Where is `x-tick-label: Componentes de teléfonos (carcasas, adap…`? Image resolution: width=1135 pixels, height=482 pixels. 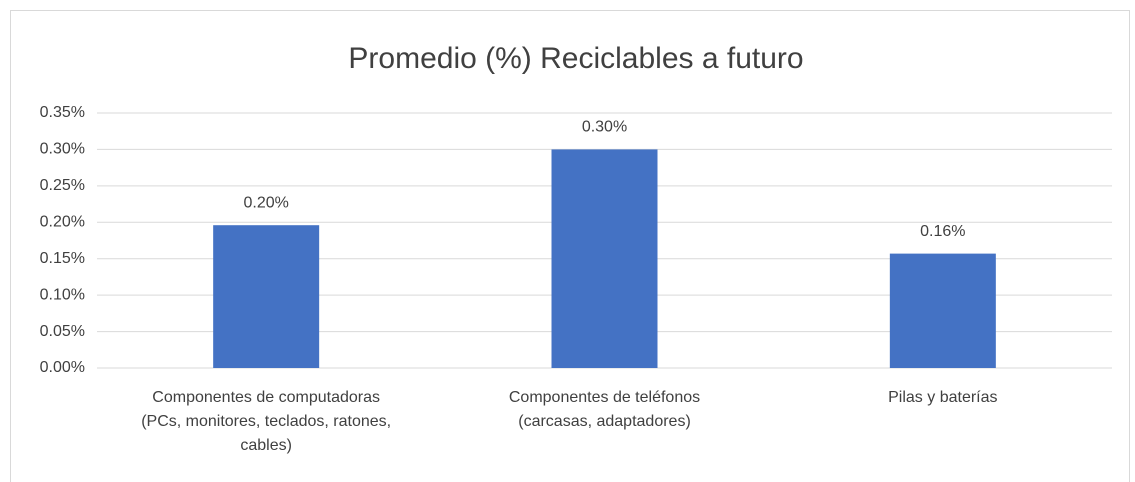 x-tick-label: Componentes de teléfonos (carcasas, adap… is located at coordinates (604, 409).